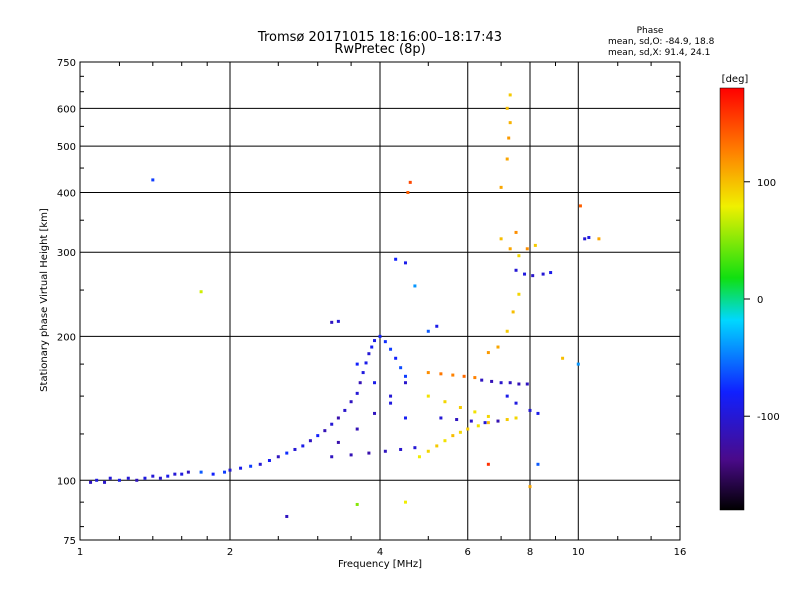 Image resolution: width=800 pixels, height=600 pixels. Describe the element at coordinates (659, 53) in the screenshot. I see `phase-stats-x: mean, sd,X: 91.4, 24.1` at that location.